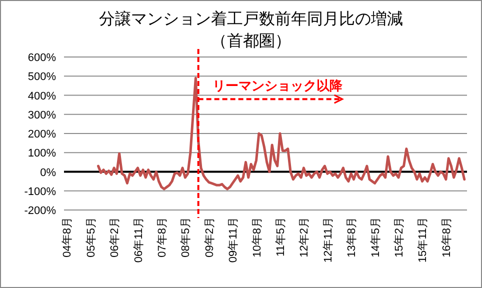 The width and height of the screenshot is (482, 288). Describe the element at coordinates (42, 77) in the screenshot. I see `y-tick-label: 500%` at that location.